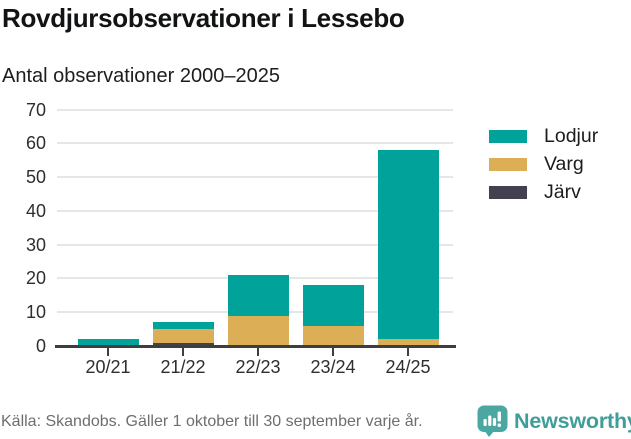  I want to click on bar-20/21, so click(108, 342).